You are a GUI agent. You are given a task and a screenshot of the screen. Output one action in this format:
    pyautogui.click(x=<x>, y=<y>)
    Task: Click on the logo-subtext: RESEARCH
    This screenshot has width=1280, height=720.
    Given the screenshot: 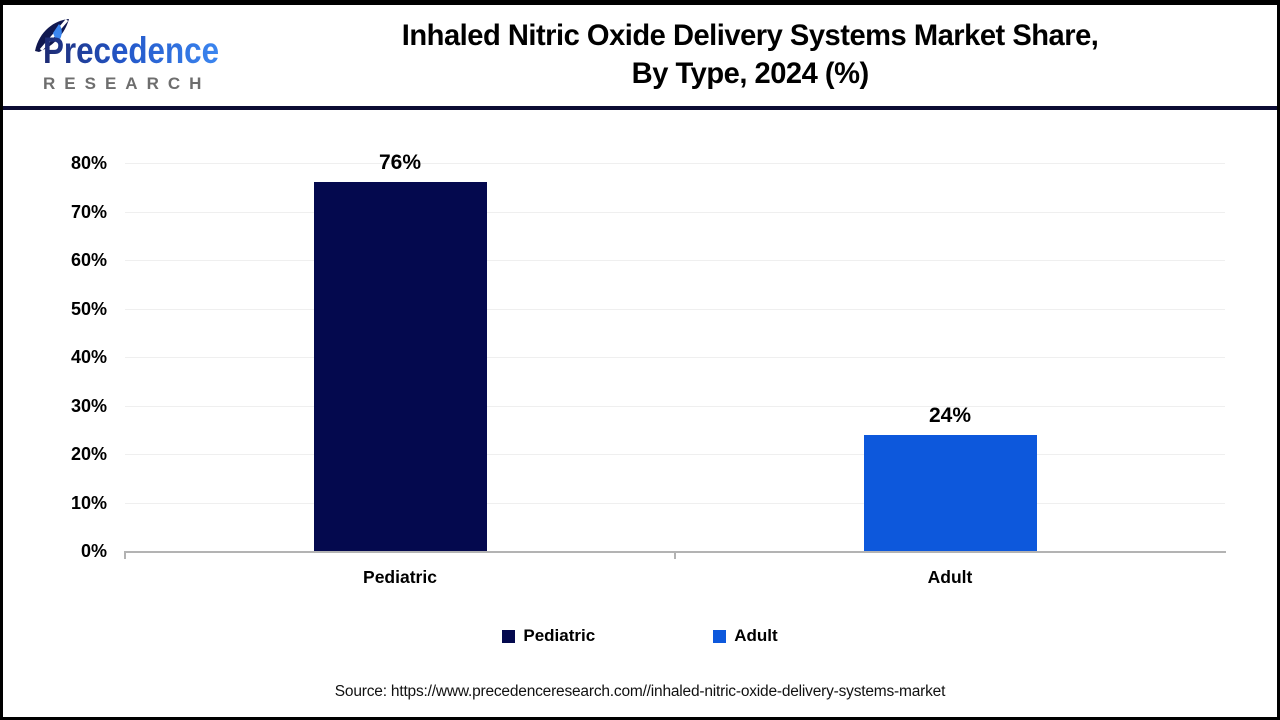 What is the action you would take?
    pyautogui.click(x=126, y=83)
    